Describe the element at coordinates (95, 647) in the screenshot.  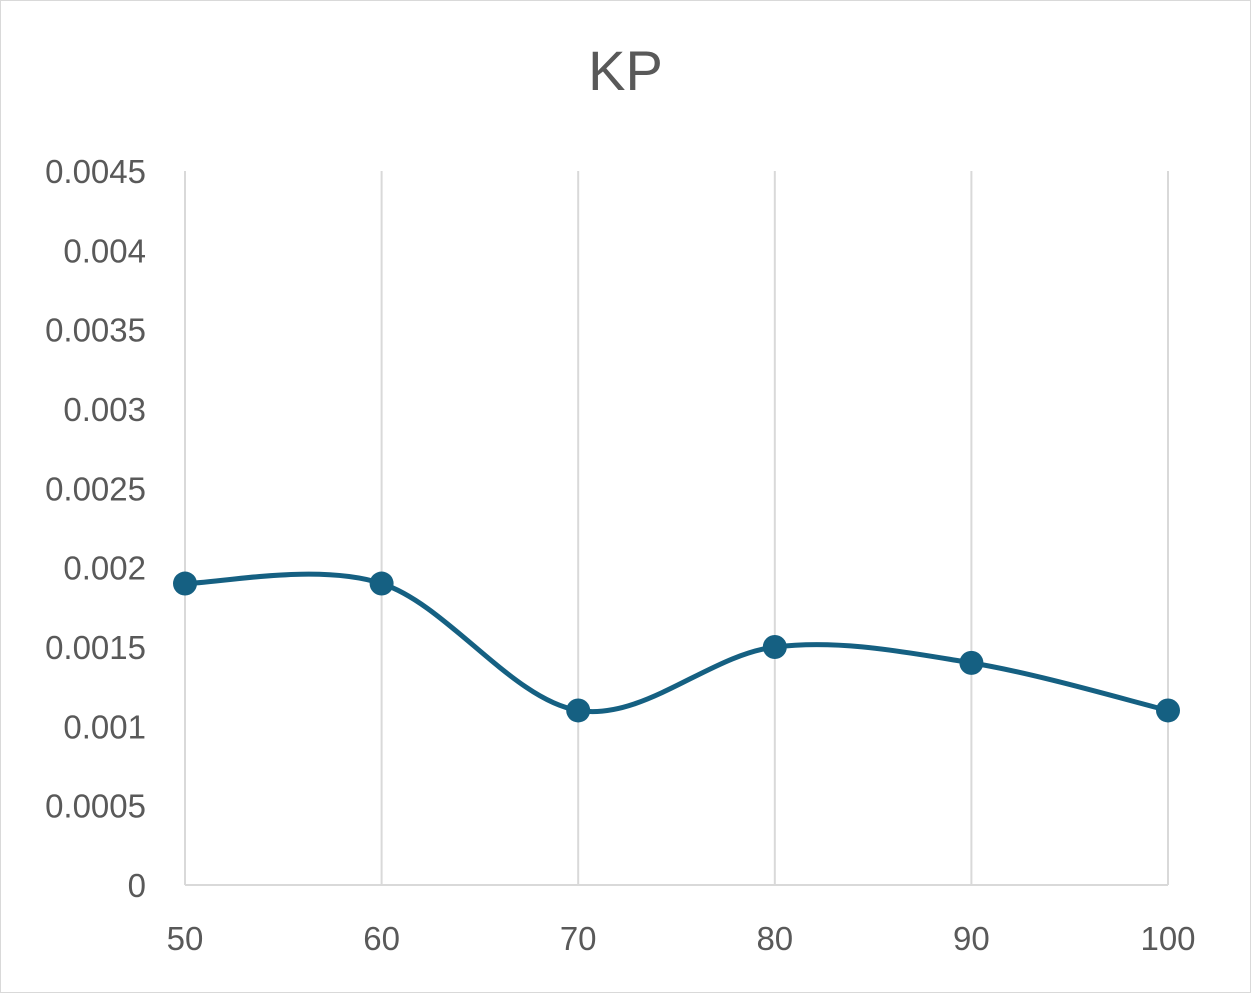
I see `y-tick-label: 0.0015` at that location.